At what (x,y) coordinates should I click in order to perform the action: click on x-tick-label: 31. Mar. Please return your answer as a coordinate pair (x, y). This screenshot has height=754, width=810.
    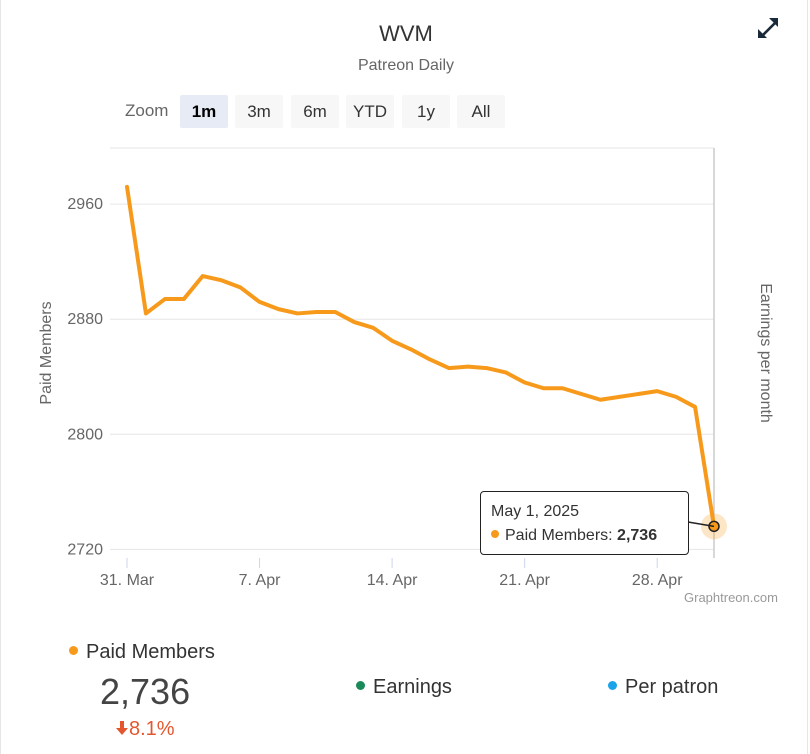
    Looking at the image, I should click on (127, 580).